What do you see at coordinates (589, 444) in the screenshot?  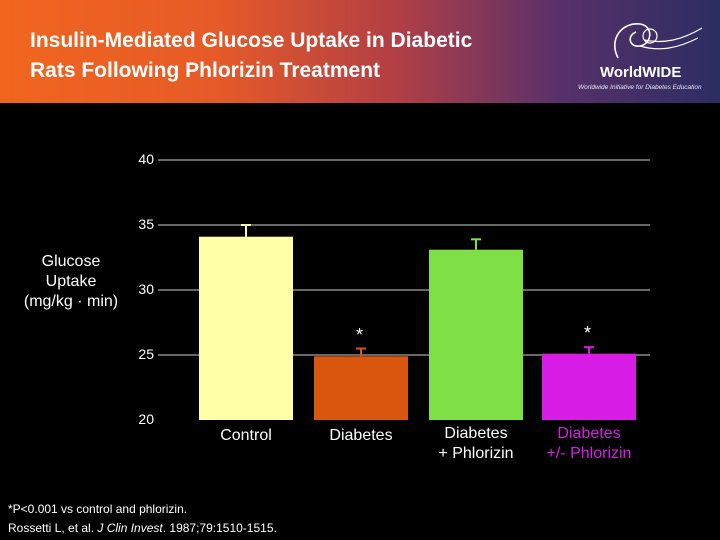 I see `category-label: Diabetes +/- Phlorizin` at bounding box center [589, 444].